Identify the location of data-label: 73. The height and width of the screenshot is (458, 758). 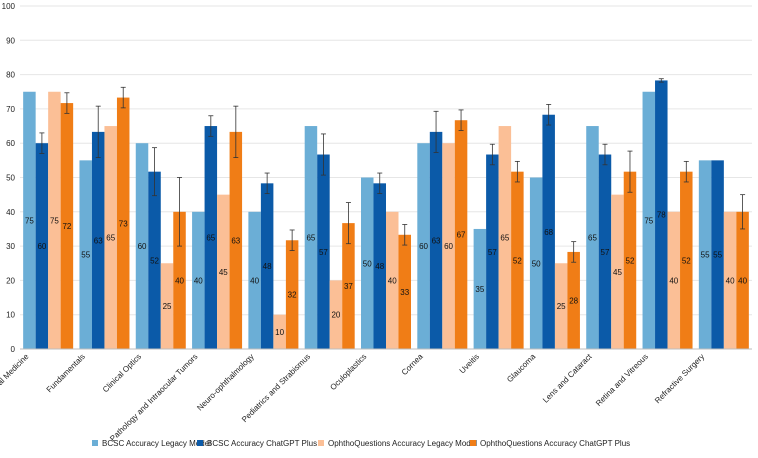
(123, 223).